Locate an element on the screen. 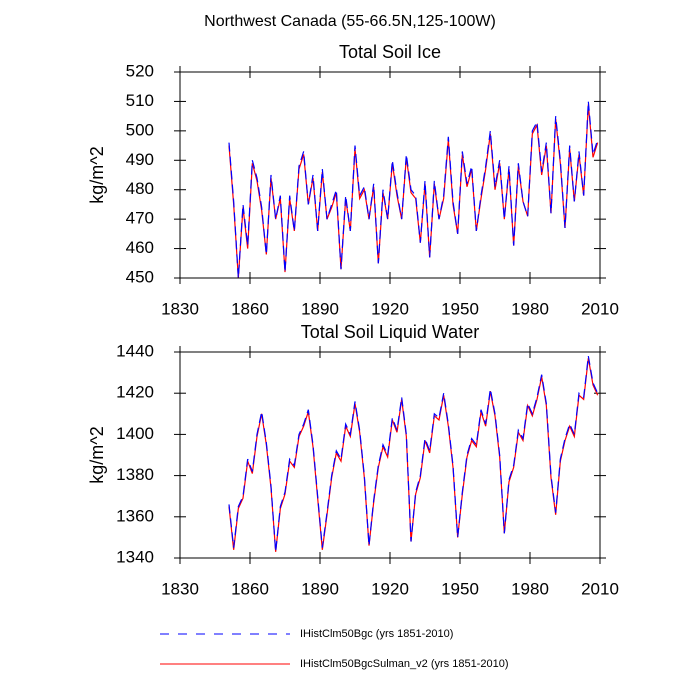  legend-label: IHistClm50Bgc (yrs 1851-2010) is located at coordinates (376, 634).